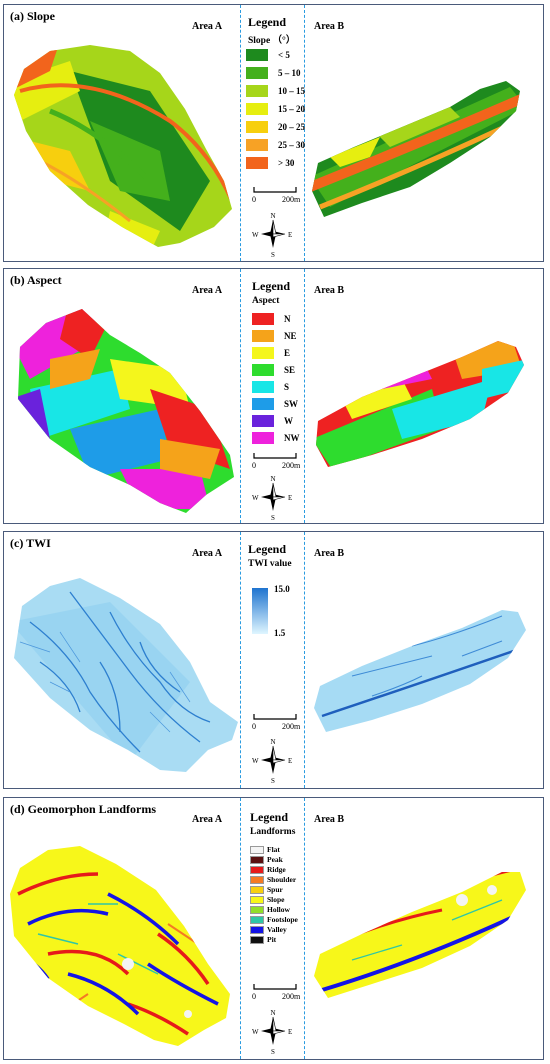 The image size is (550, 1064). I want to click on aspect-map-area-b, so click(420, 404).